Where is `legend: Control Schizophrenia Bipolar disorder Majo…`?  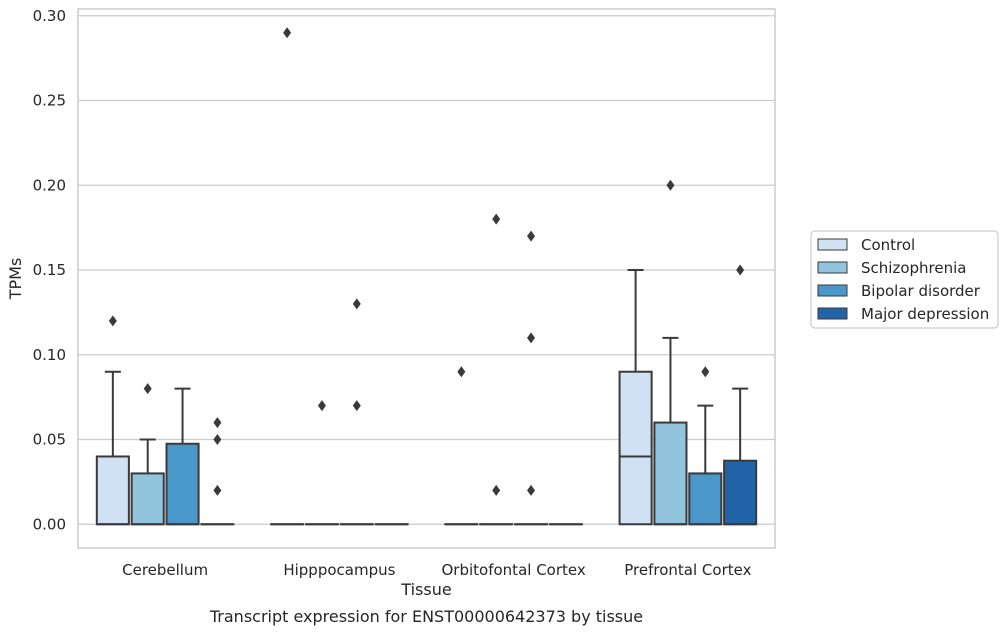 legend: Control Schizophrenia Bipolar disorder Majo… is located at coordinates (904, 279).